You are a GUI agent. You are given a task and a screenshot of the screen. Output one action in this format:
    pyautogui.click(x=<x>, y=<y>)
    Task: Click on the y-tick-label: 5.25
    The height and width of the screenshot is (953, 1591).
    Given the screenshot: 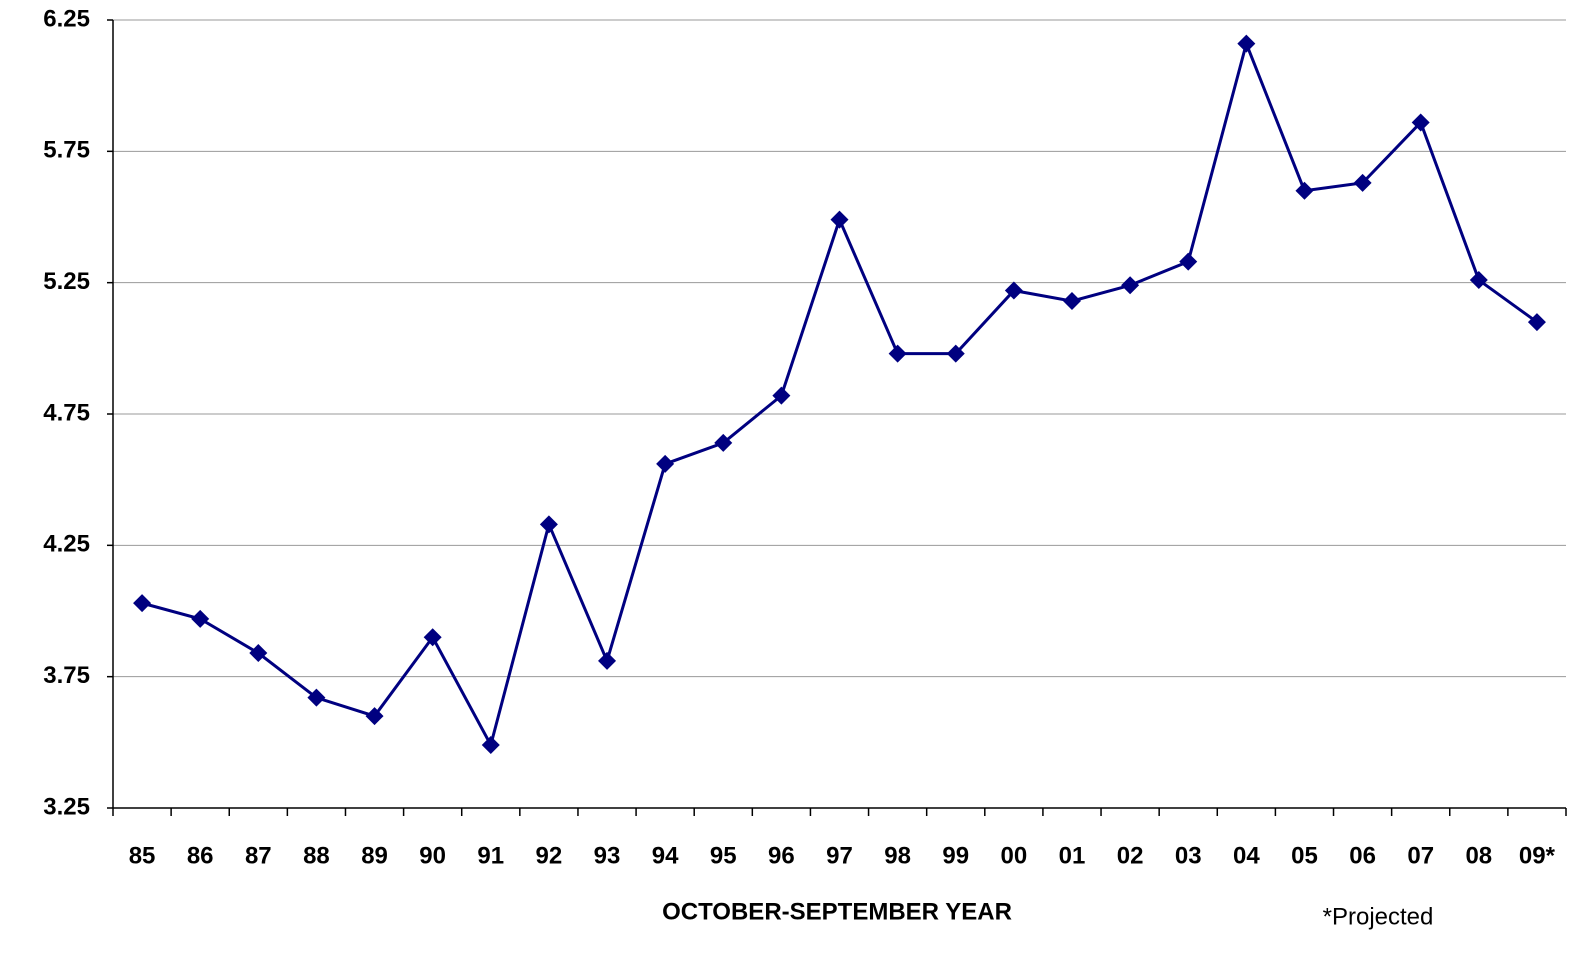 What is the action you would take?
    pyautogui.click(x=66, y=281)
    